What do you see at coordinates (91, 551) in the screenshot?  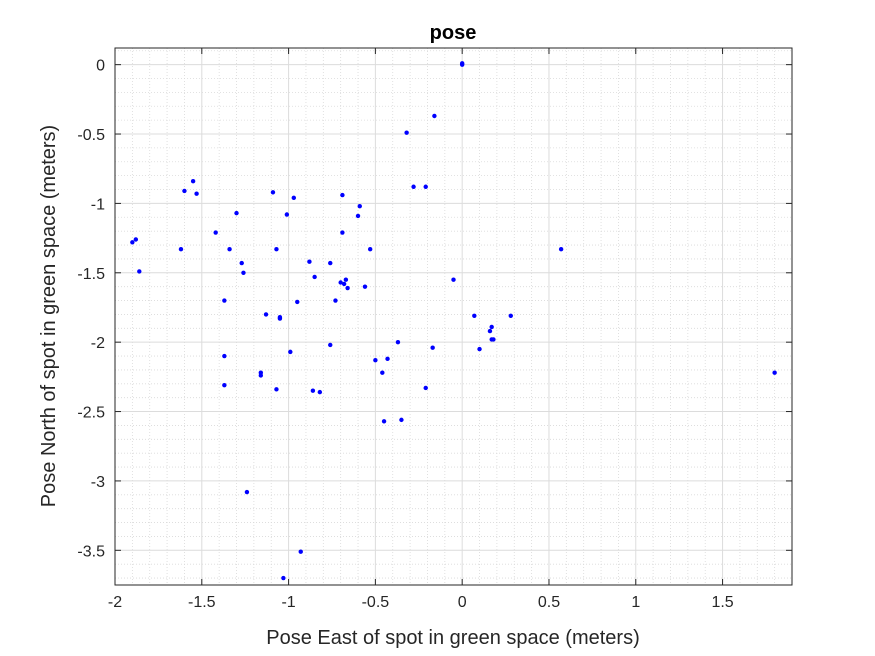 I see `y-tick-label: -3.5` at bounding box center [91, 551].